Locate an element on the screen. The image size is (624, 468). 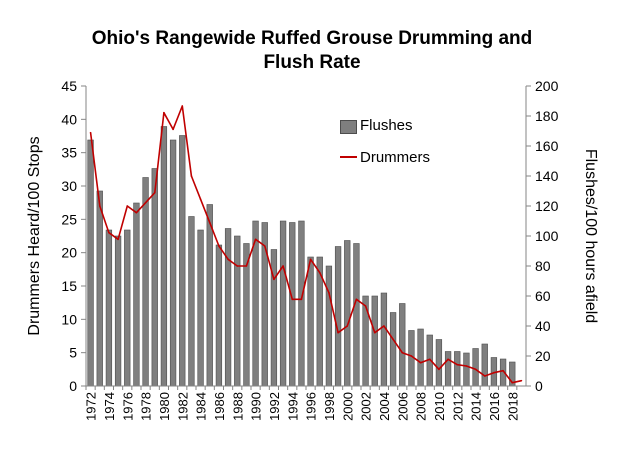
y2-axis-title: Flushes/100 hours afield is located at coordinates (590, 236).